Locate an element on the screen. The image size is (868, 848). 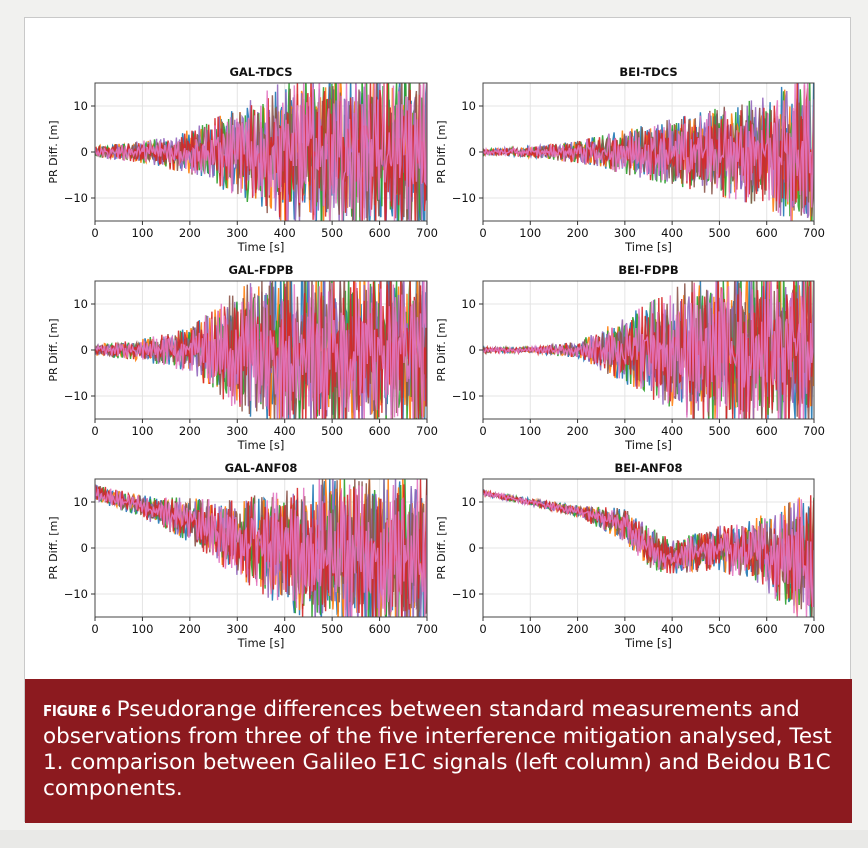
x-tick-label: 5C0 is located at coordinates (719, 629).